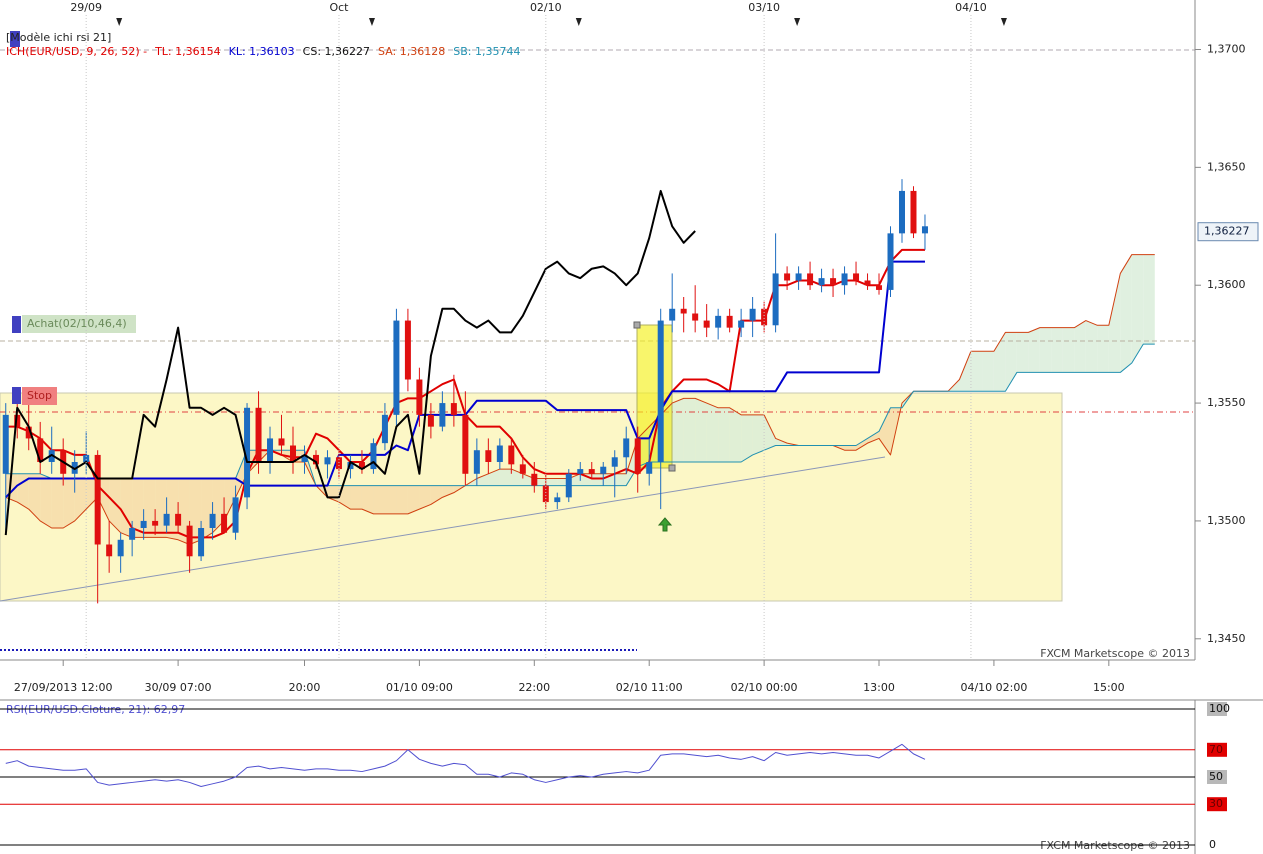  What do you see at coordinates (1115, 653) in the screenshot?
I see `watermark: FXCM Marketscope © 2013` at bounding box center [1115, 653].